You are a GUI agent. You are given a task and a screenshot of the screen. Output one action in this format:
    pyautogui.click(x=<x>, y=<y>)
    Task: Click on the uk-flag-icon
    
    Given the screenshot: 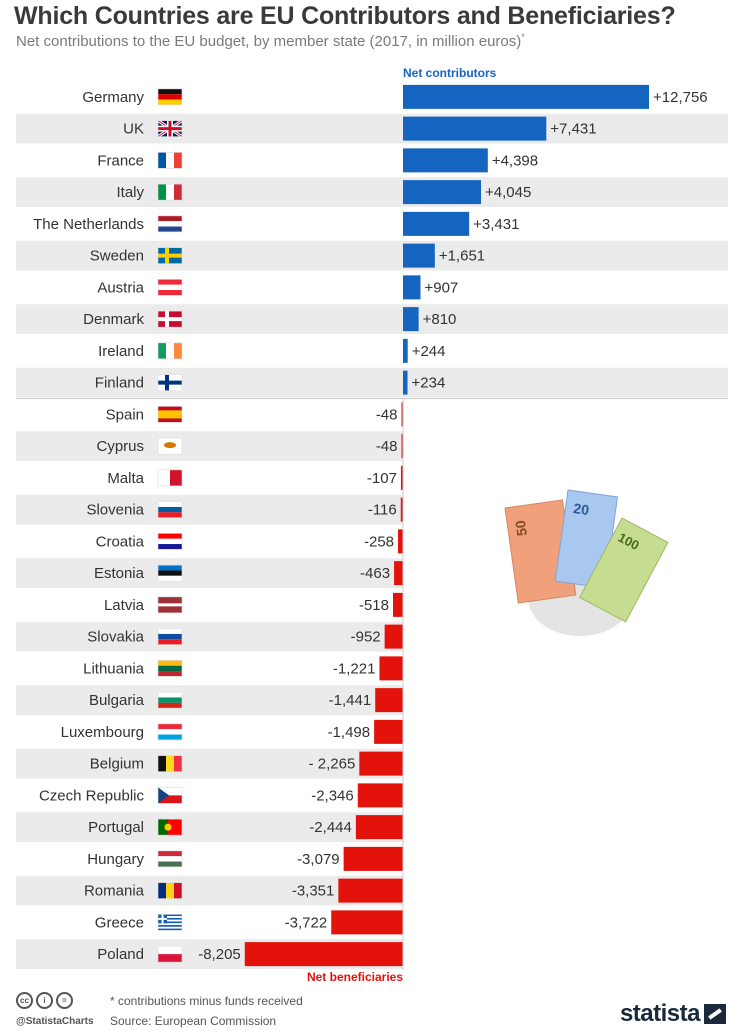 What is the action you would take?
    pyautogui.click(x=170, y=128)
    